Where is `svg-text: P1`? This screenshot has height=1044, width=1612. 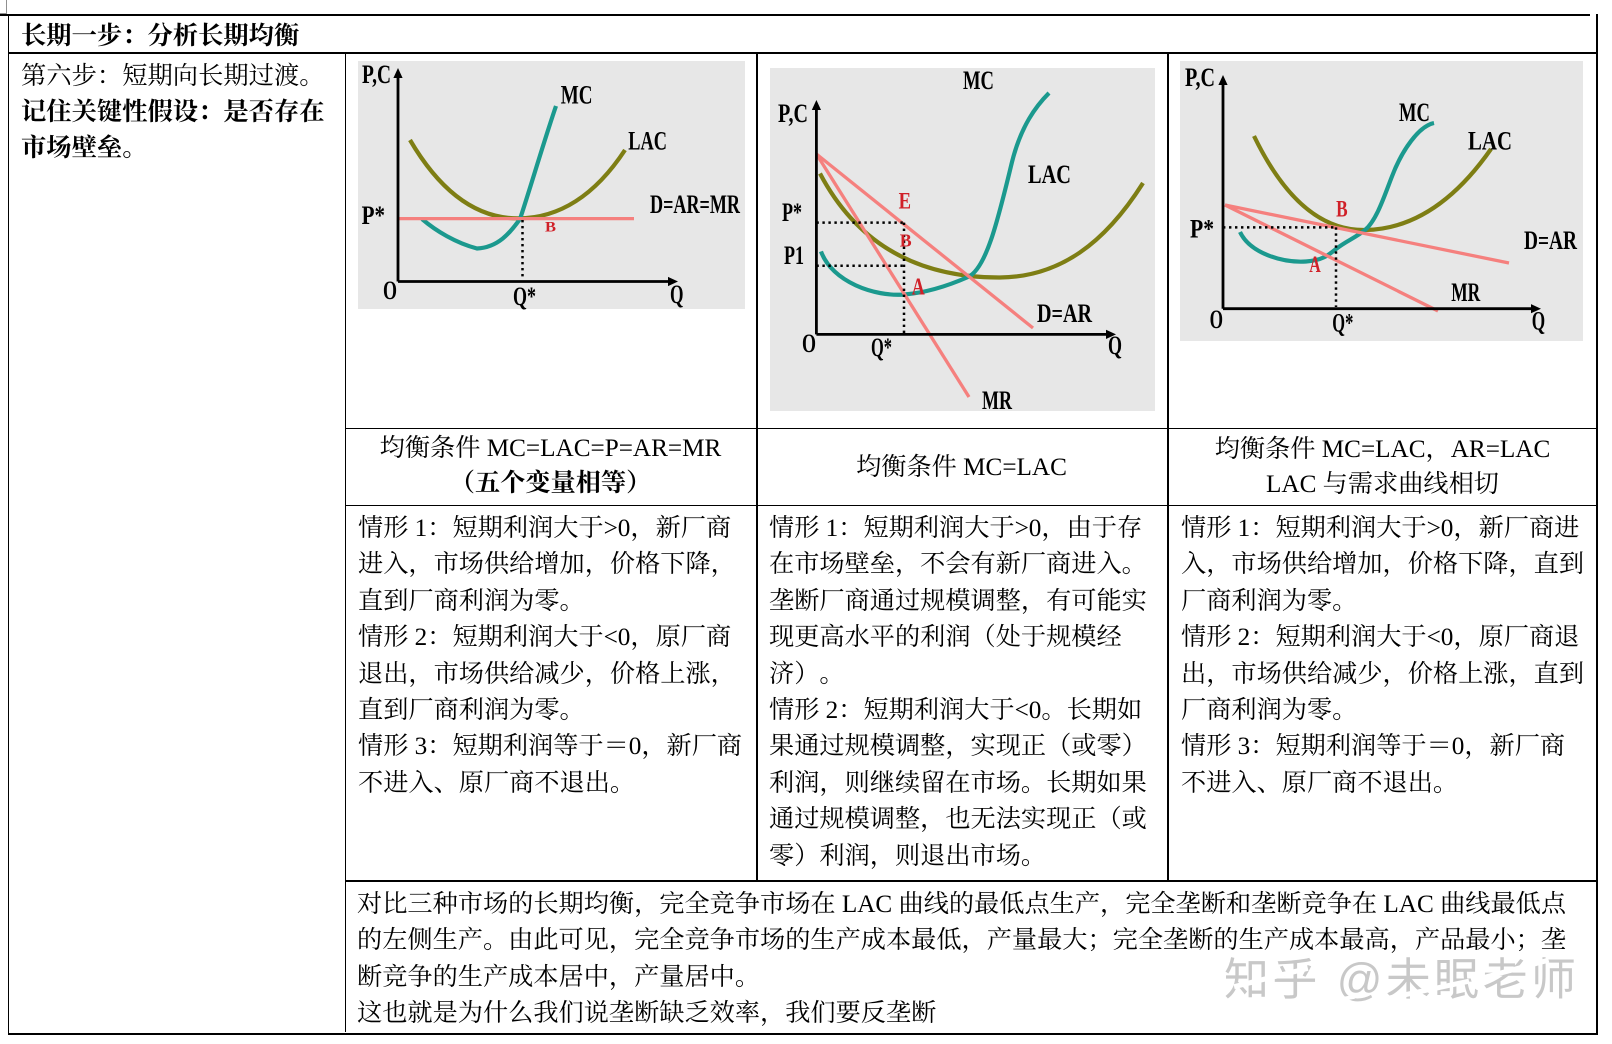
svg-text: P1 is located at coordinates (794, 255).